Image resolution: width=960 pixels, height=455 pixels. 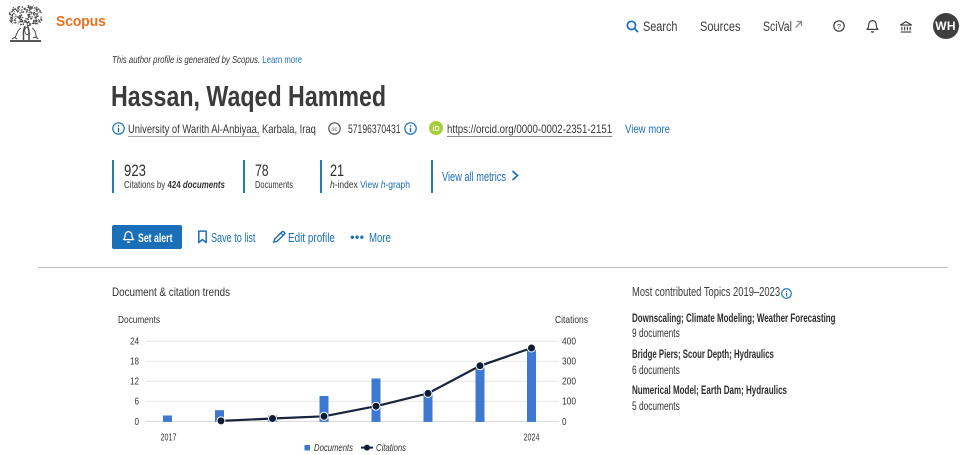 What do you see at coordinates (134, 342) in the screenshot?
I see `svg-text: 24` at bounding box center [134, 342].